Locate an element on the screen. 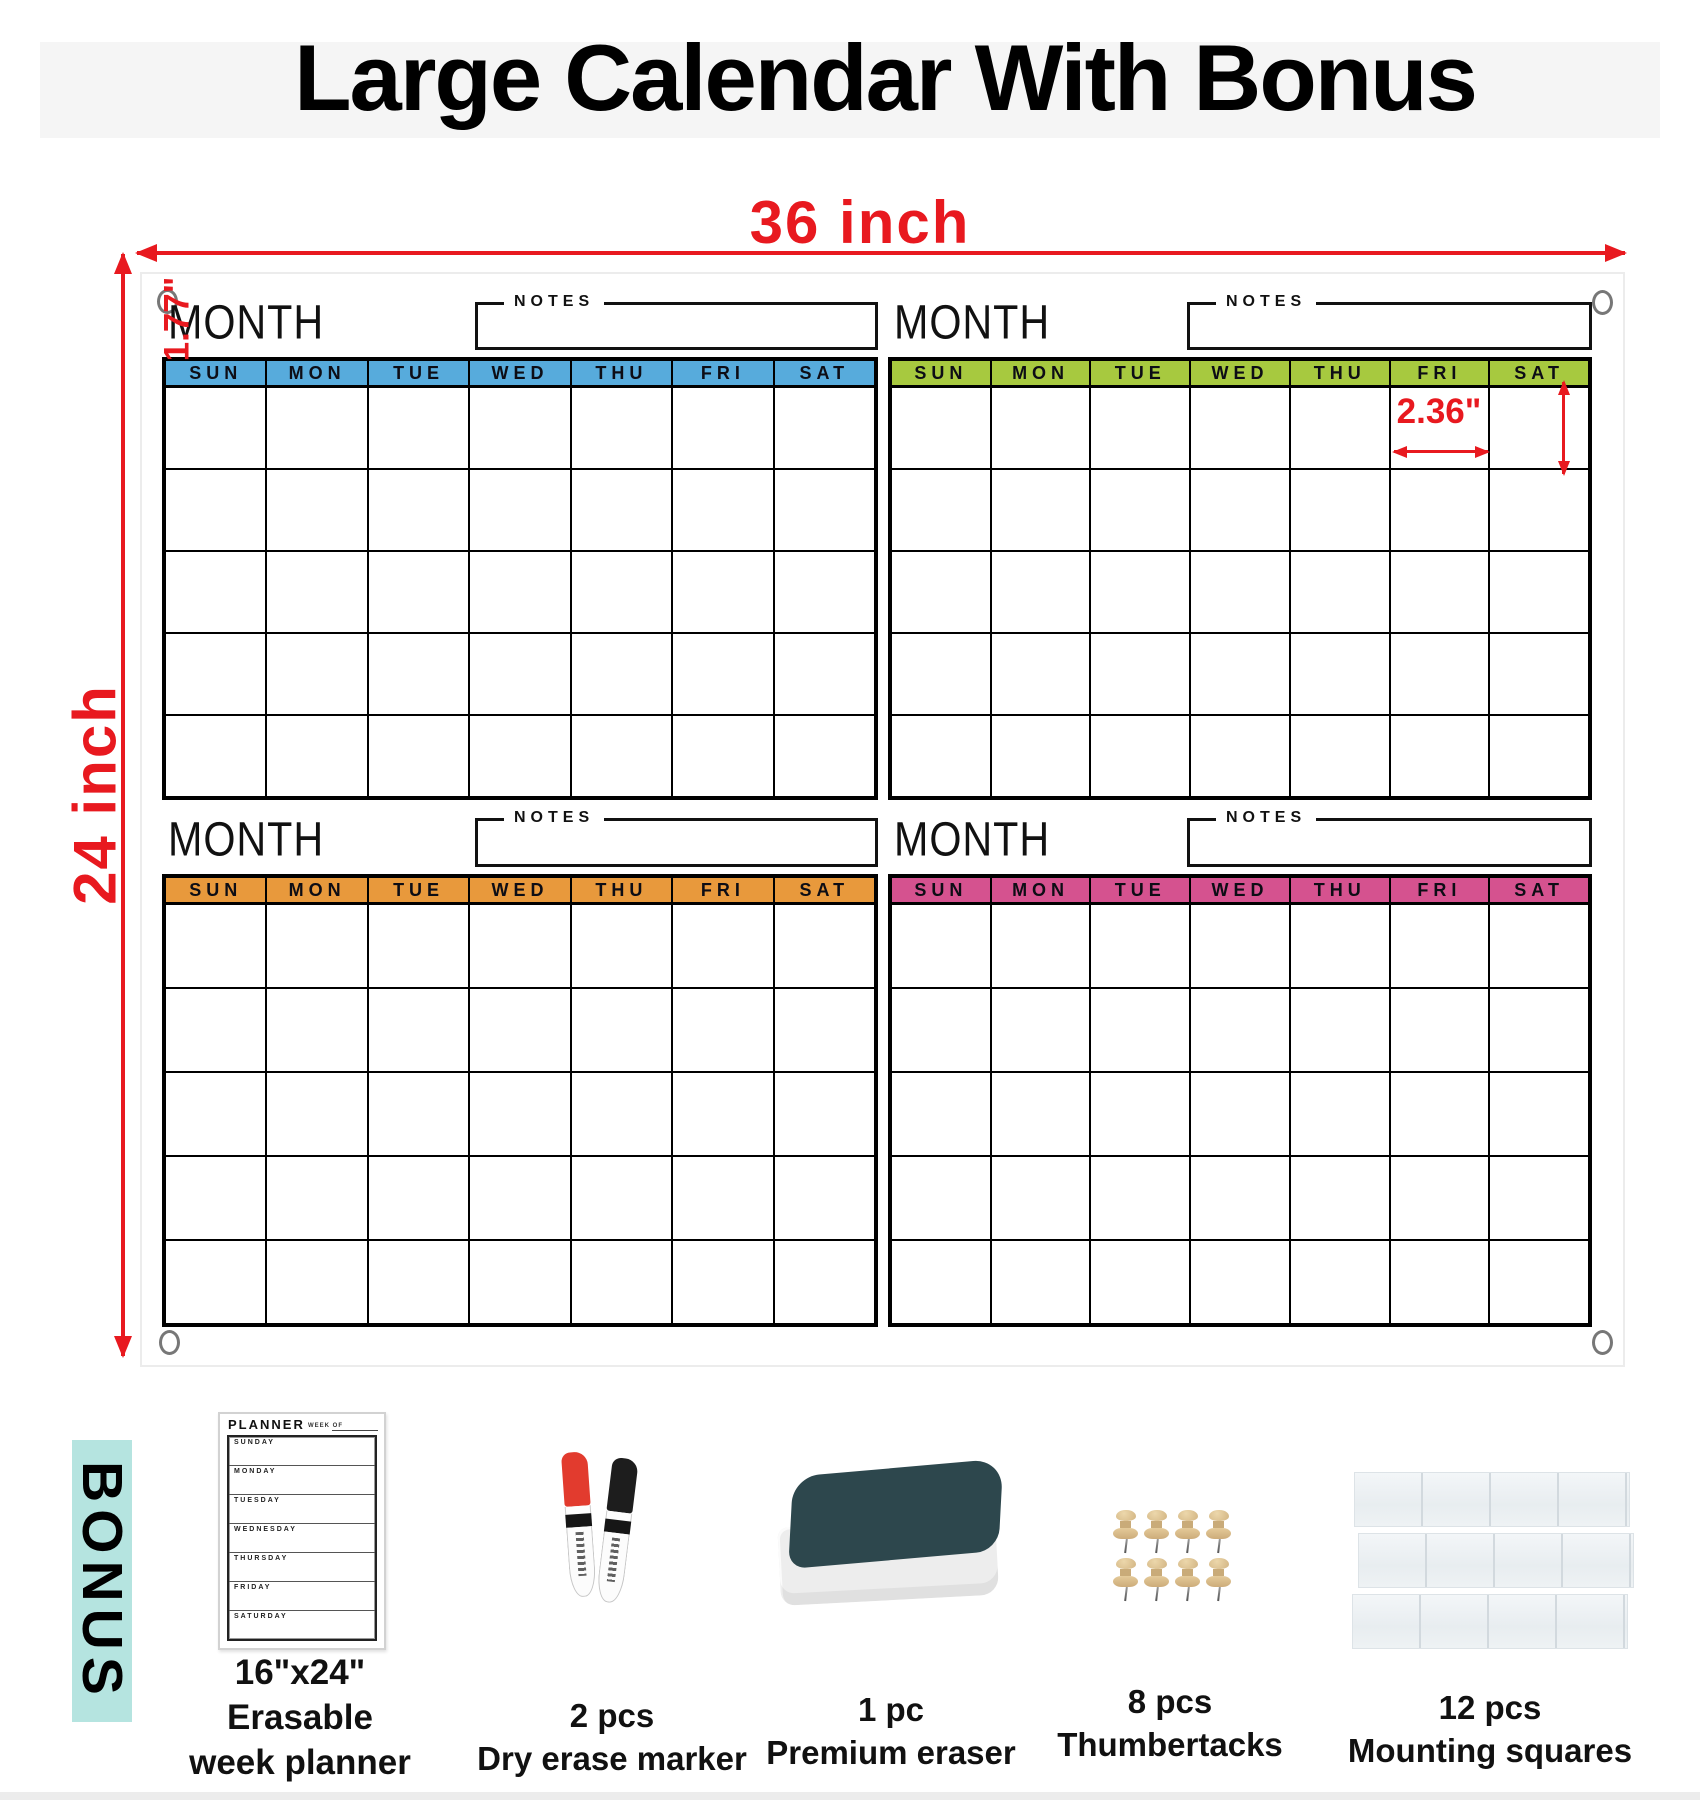 The height and width of the screenshot is (1800, 1700). day-header-sat: SAT is located at coordinates (1539, 373).